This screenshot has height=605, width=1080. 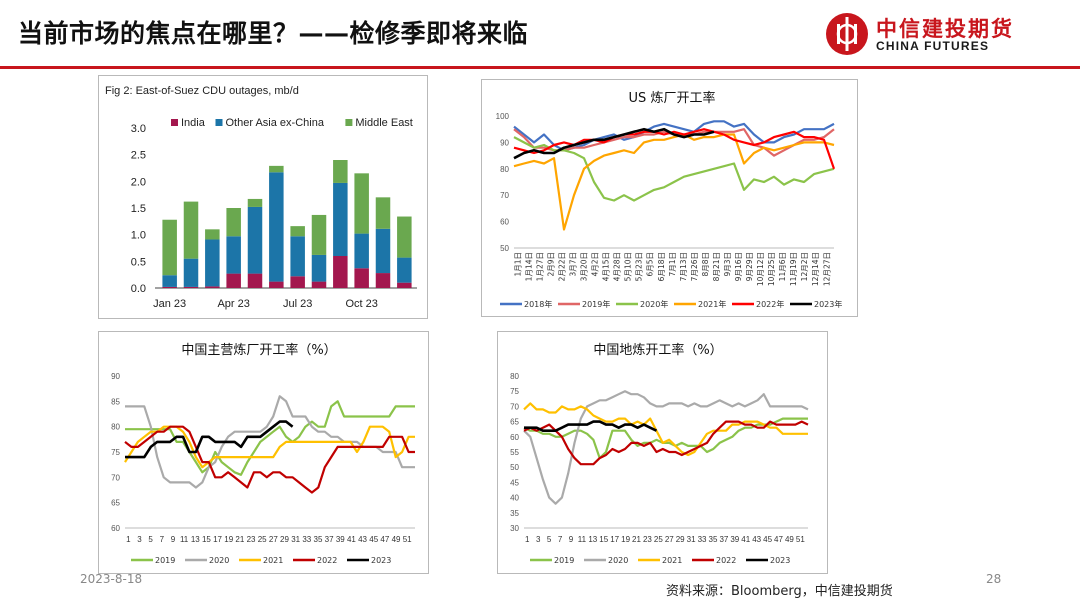 I want to click on x-tick-label: 3, so click(x=139, y=539).